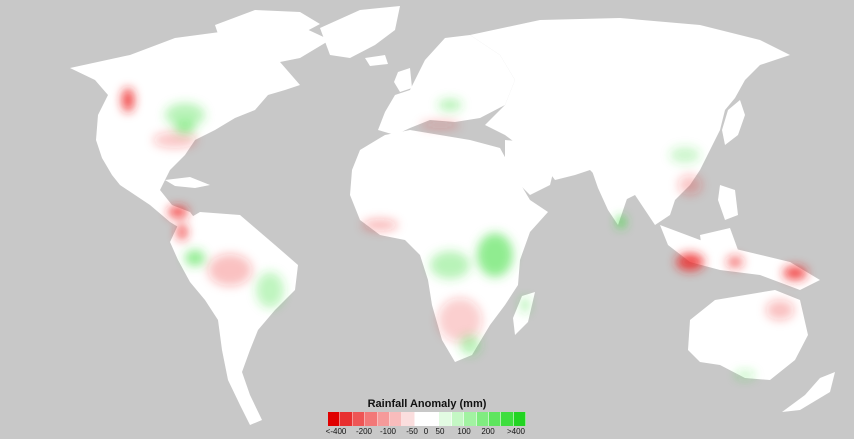  I want to click on dry-borneo, so click(735, 262).